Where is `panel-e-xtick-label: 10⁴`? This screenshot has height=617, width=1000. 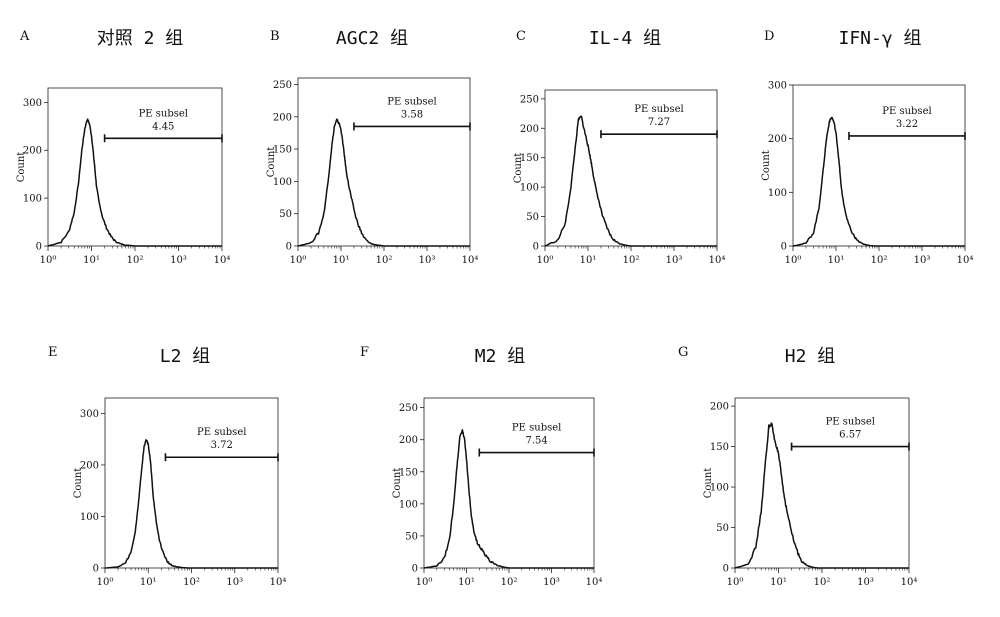
panel-e-xtick-label: 10⁴ is located at coordinates (278, 582).